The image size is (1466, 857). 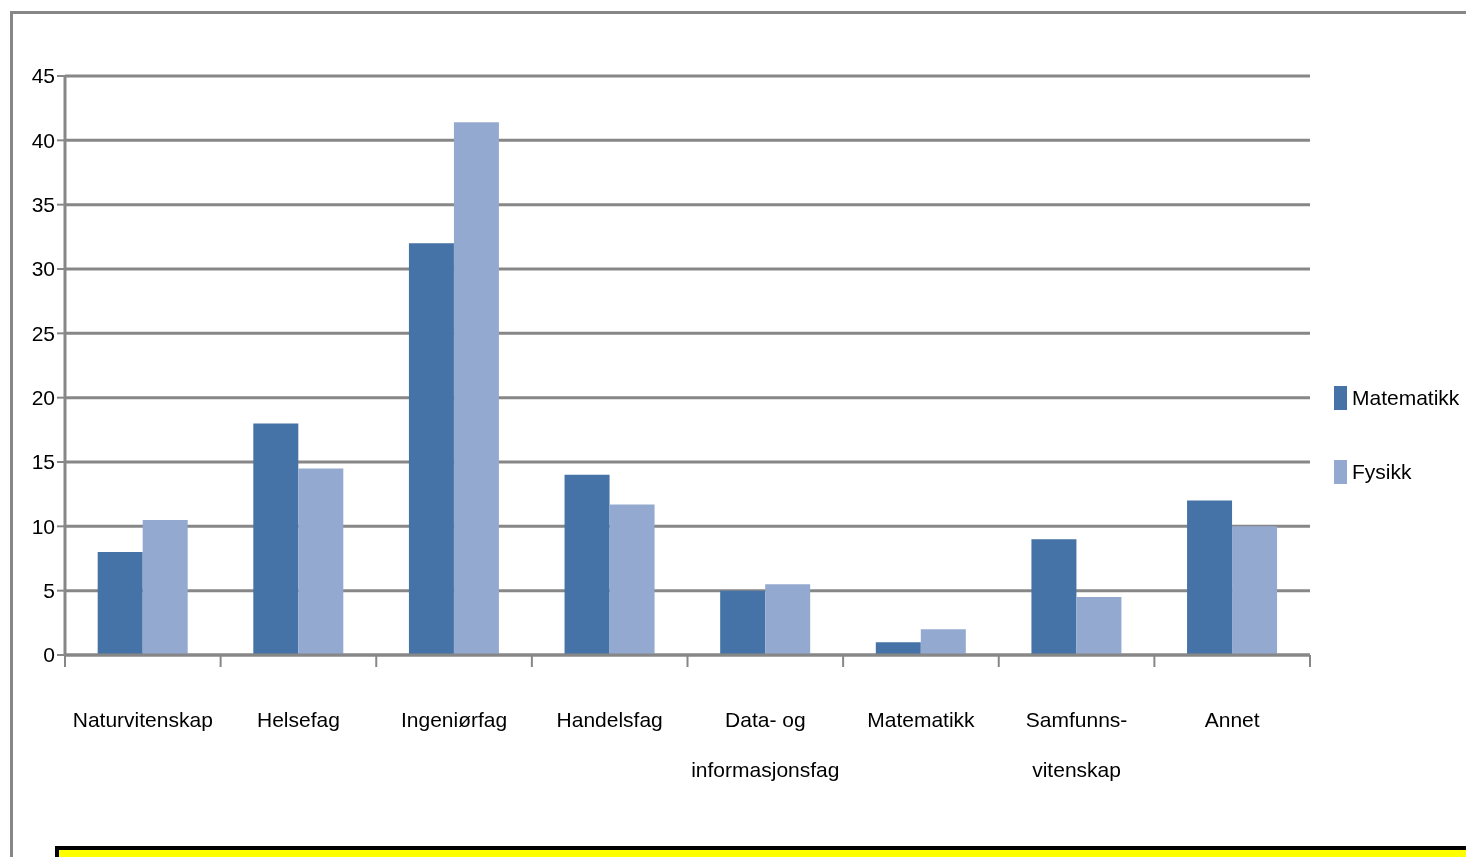 I want to click on legend-label: Fysikk, so click(x=1382, y=472).